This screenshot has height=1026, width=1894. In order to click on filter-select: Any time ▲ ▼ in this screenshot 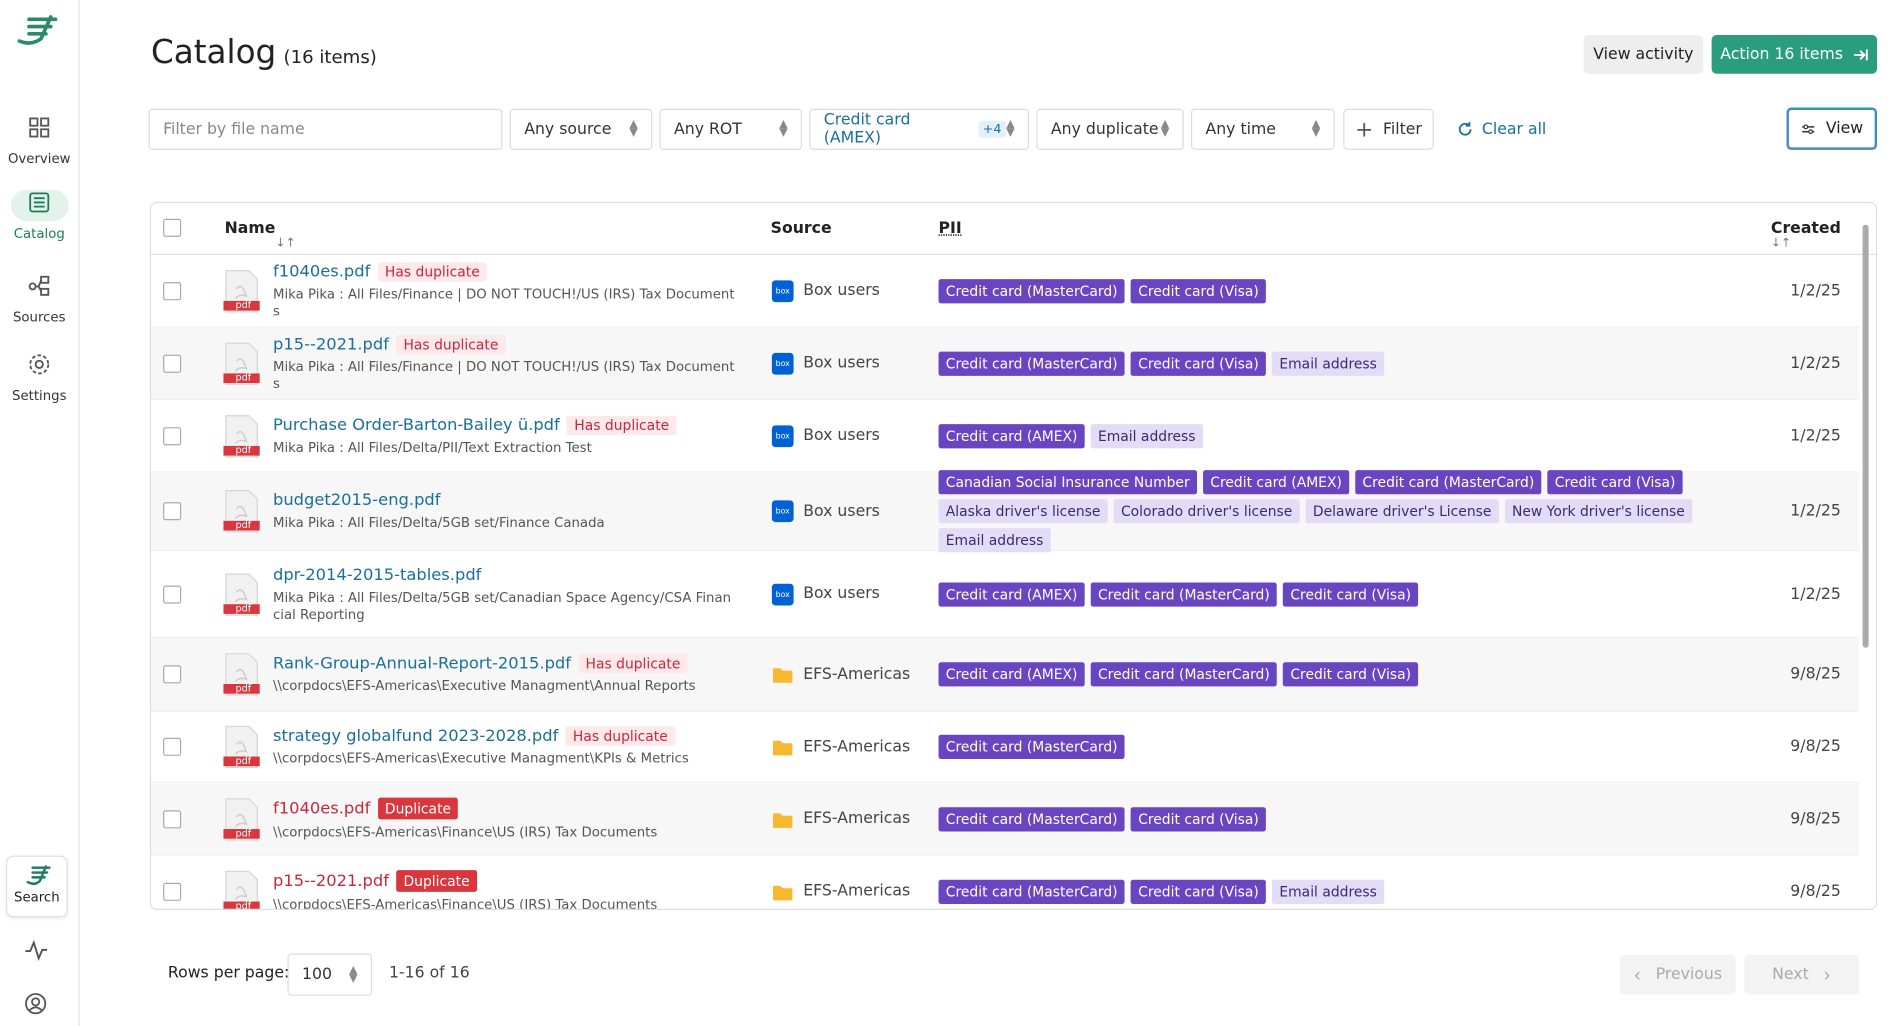, I will do `click(1262, 129)`.